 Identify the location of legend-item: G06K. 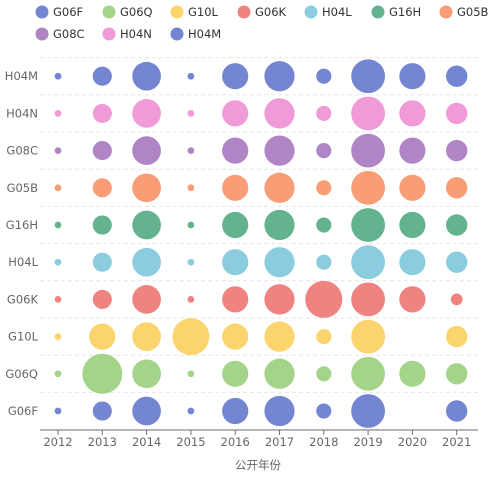
(262, 12).